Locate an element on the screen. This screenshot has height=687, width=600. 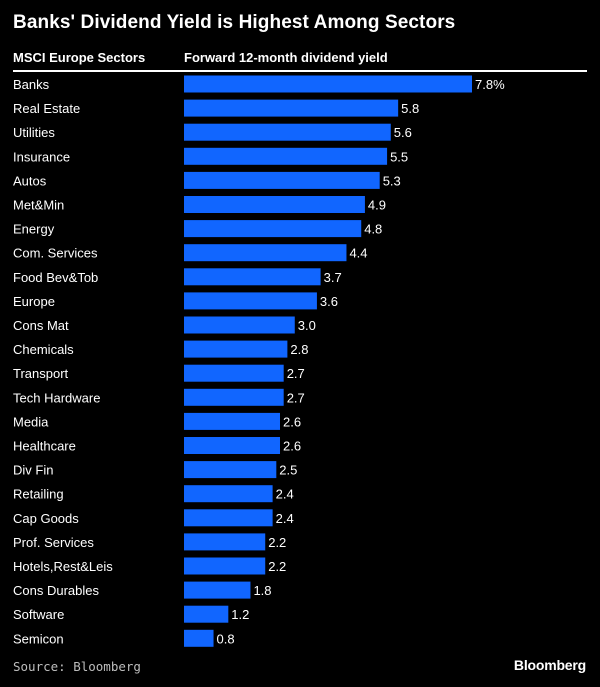
category-label: Div Fin is located at coordinates (33, 470).